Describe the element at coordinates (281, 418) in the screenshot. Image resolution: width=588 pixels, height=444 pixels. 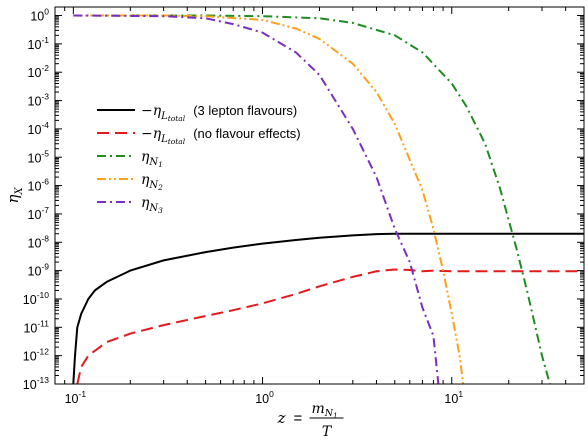
I see `svg-text: z` at that location.